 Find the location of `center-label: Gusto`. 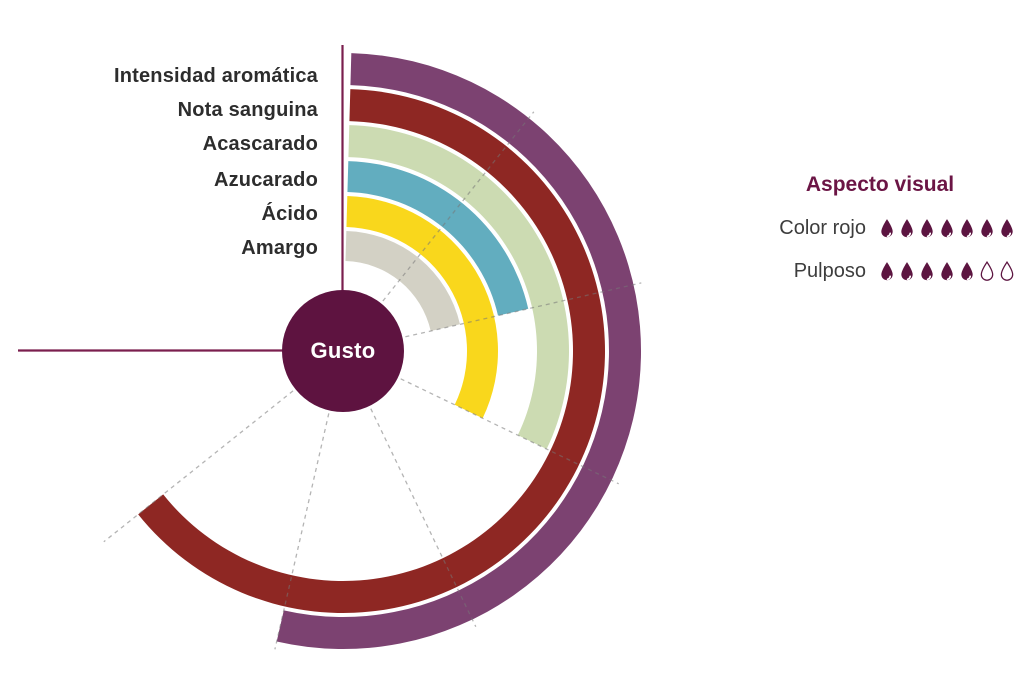

center-label: Gusto is located at coordinates (343, 350).